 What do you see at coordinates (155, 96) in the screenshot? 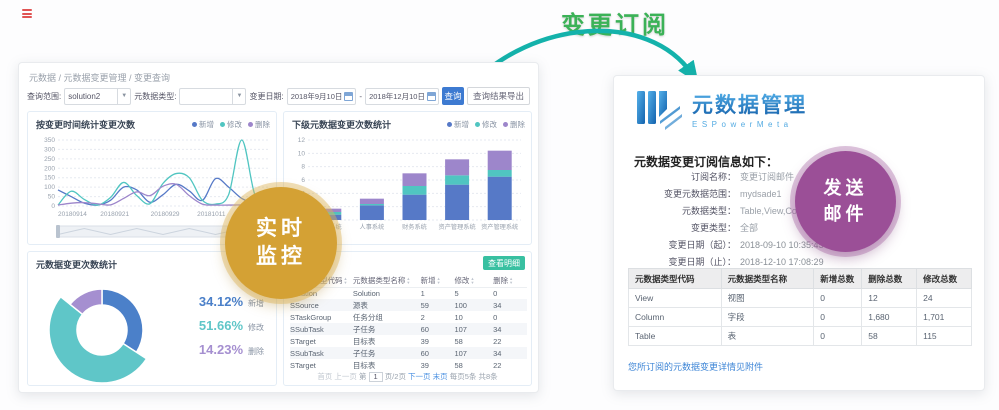
I see `type-label: 元数据类型:` at bounding box center [155, 96].